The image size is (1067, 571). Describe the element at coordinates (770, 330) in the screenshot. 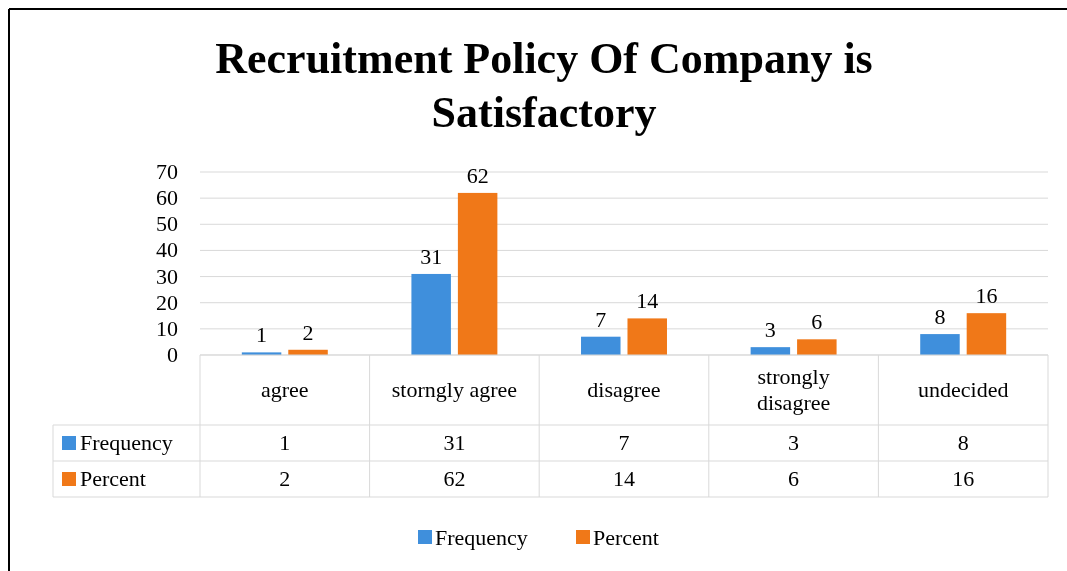

I see `data-label: 3` at that location.